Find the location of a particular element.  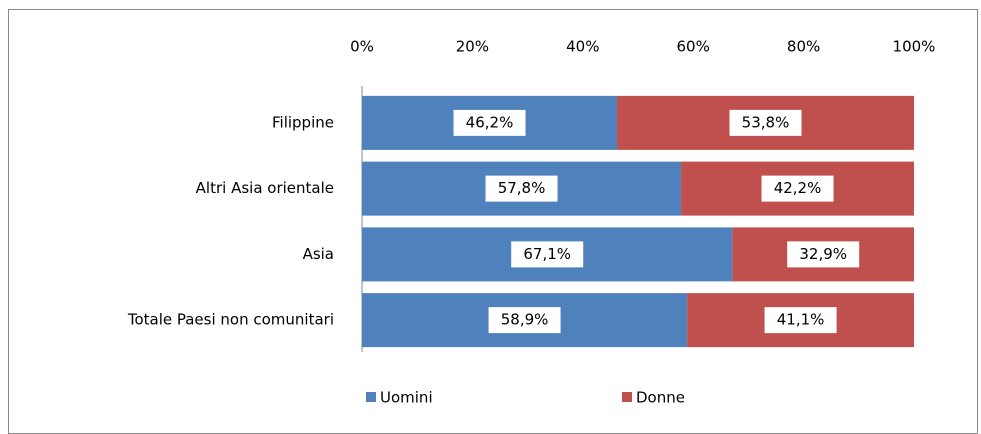

x-tick-label: 80% is located at coordinates (803, 47).